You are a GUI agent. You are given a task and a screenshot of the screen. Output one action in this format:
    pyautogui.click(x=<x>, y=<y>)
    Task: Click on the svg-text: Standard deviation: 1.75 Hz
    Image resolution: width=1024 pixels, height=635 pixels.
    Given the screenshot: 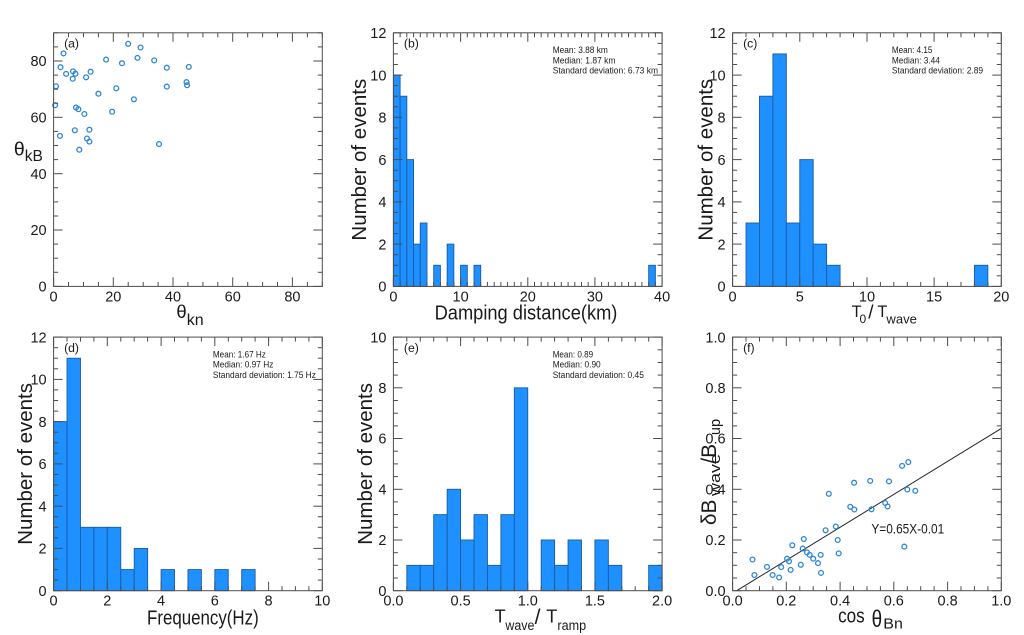 What is the action you would take?
    pyautogui.click(x=264, y=375)
    